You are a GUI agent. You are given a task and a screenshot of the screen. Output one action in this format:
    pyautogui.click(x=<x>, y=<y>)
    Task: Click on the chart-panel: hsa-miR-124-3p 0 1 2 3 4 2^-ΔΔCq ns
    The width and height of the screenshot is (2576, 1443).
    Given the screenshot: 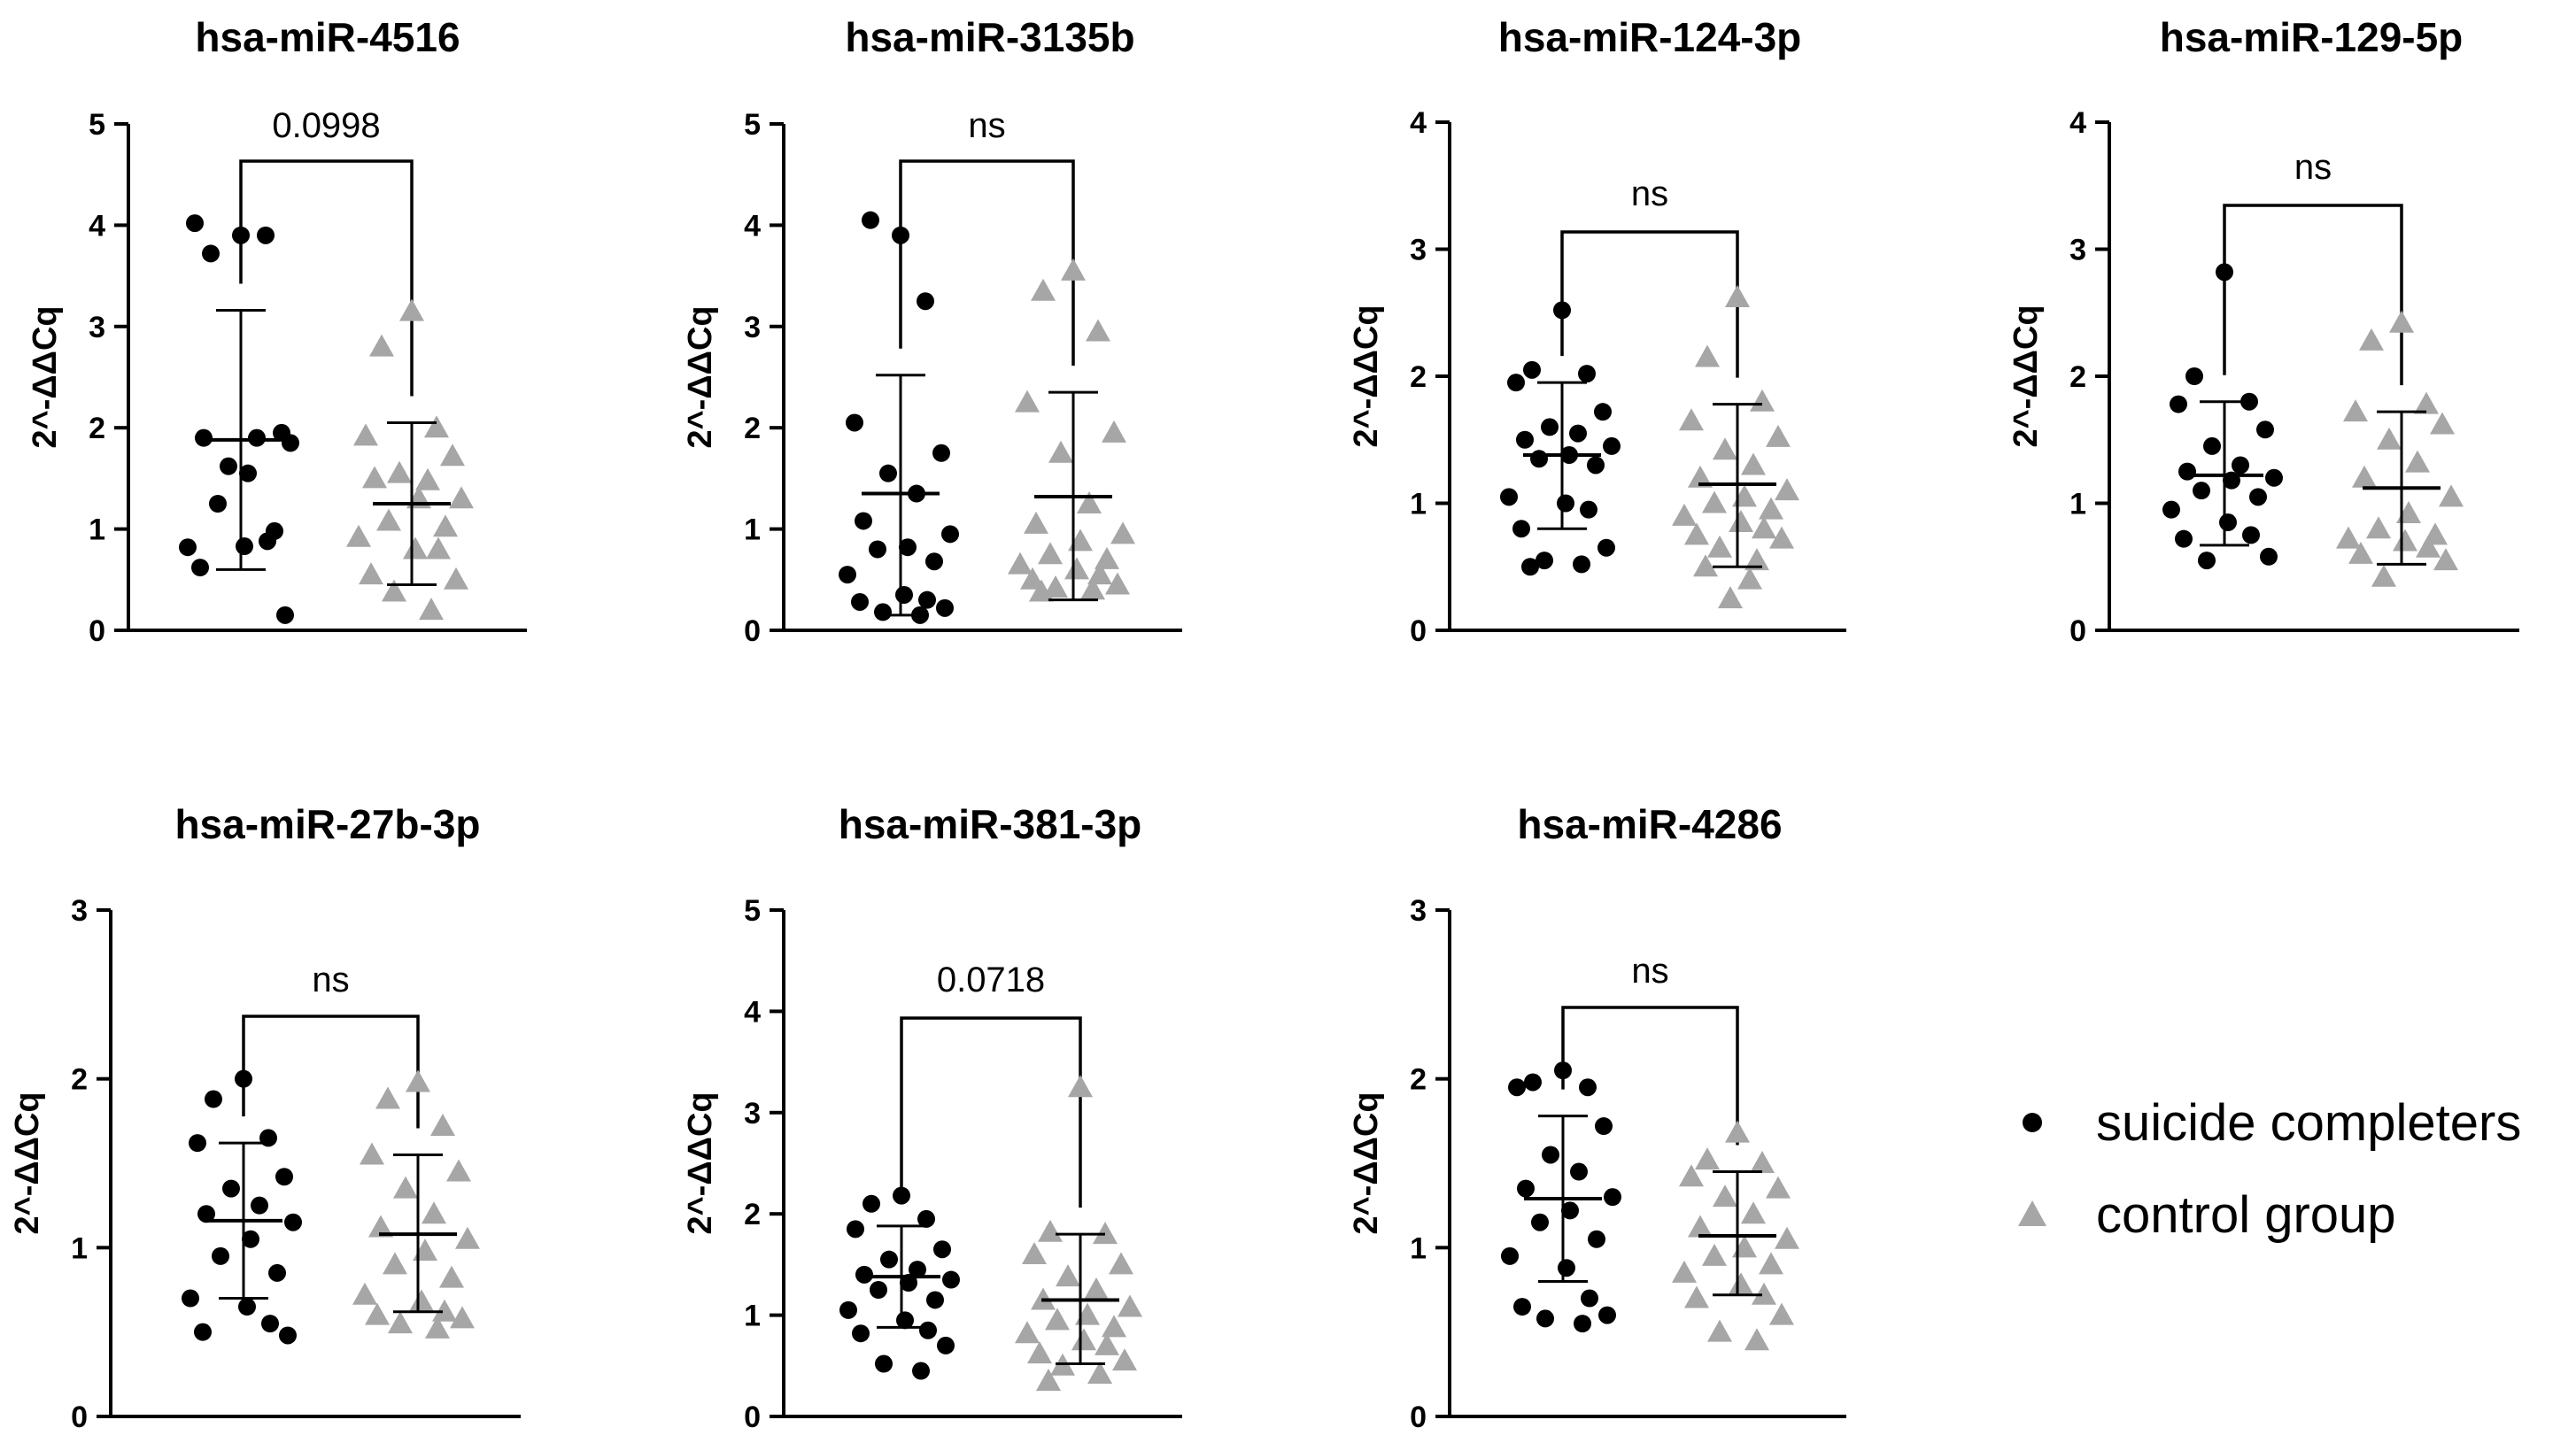 What is the action you would take?
    pyautogui.click(x=1597, y=331)
    